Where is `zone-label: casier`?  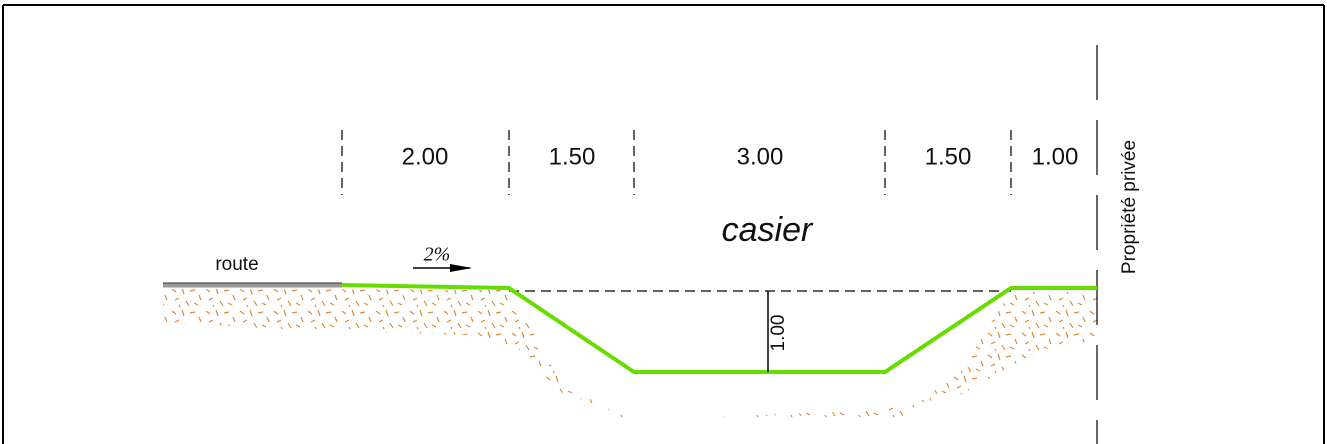 zone-label: casier is located at coordinates (768, 230).